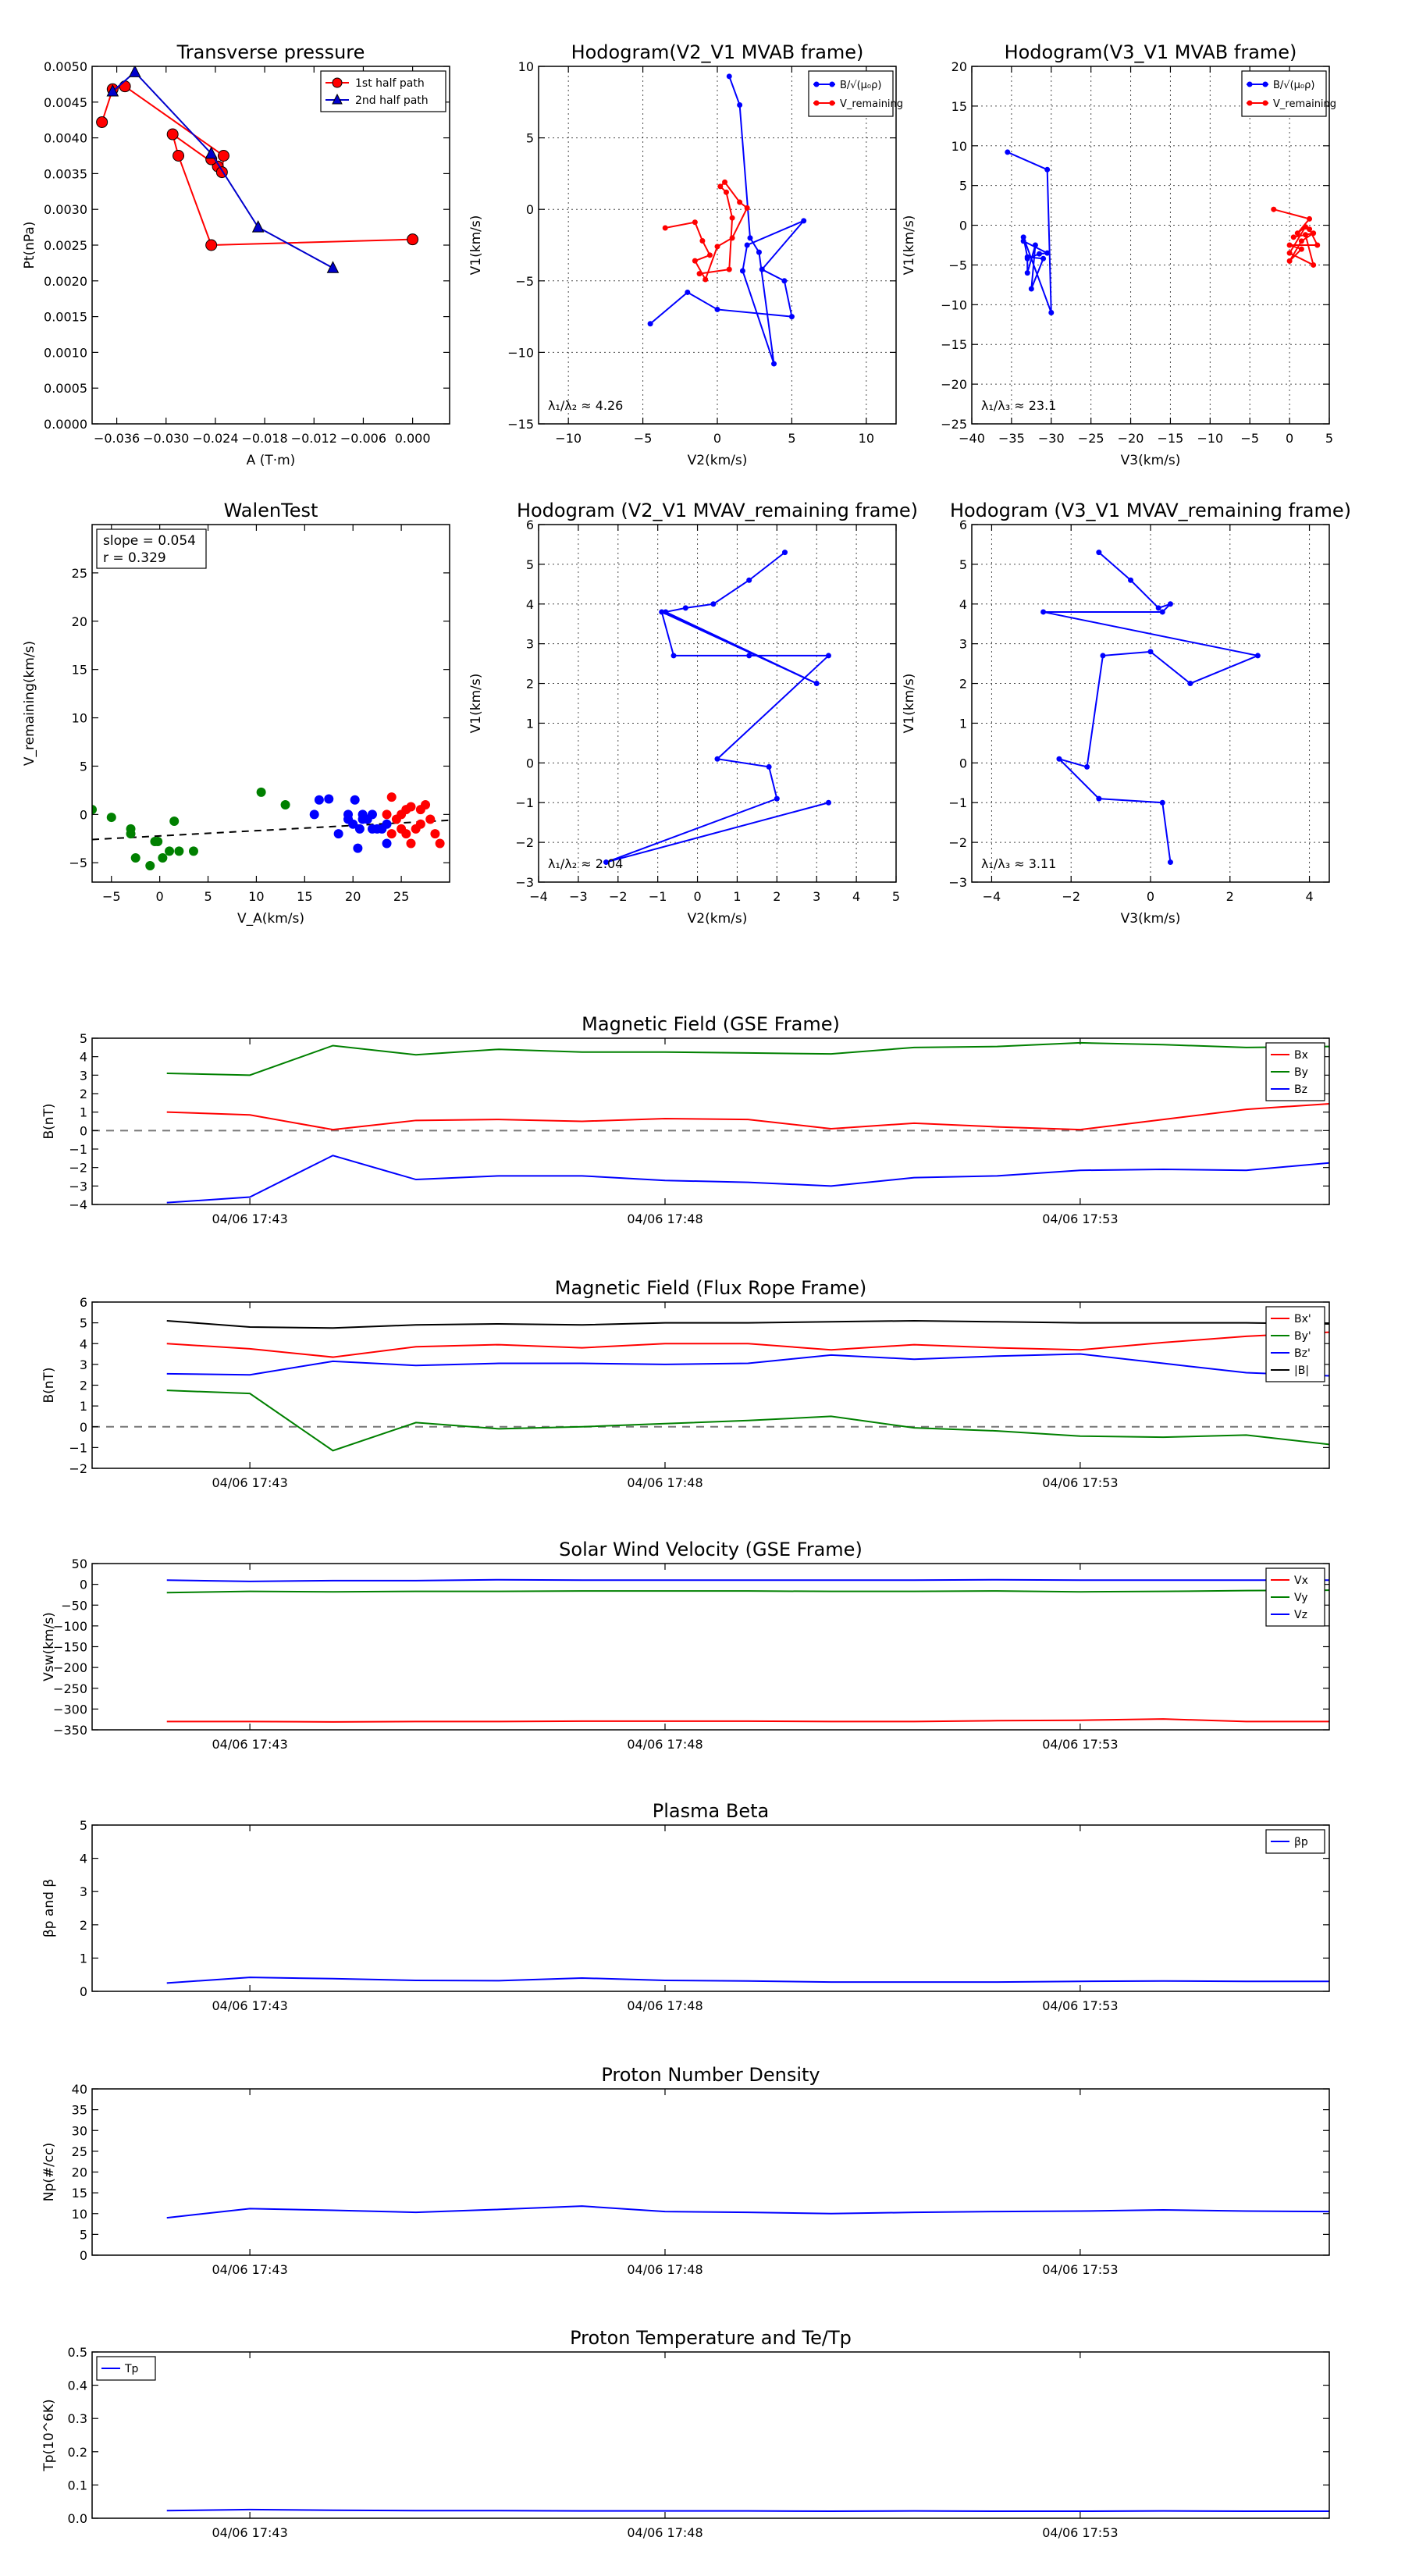 This screenshot has width=1405, height=2576. Describe the element at coordinates (80, 2193) in the screenshot. I see `y-tick-label: 15` at that location.